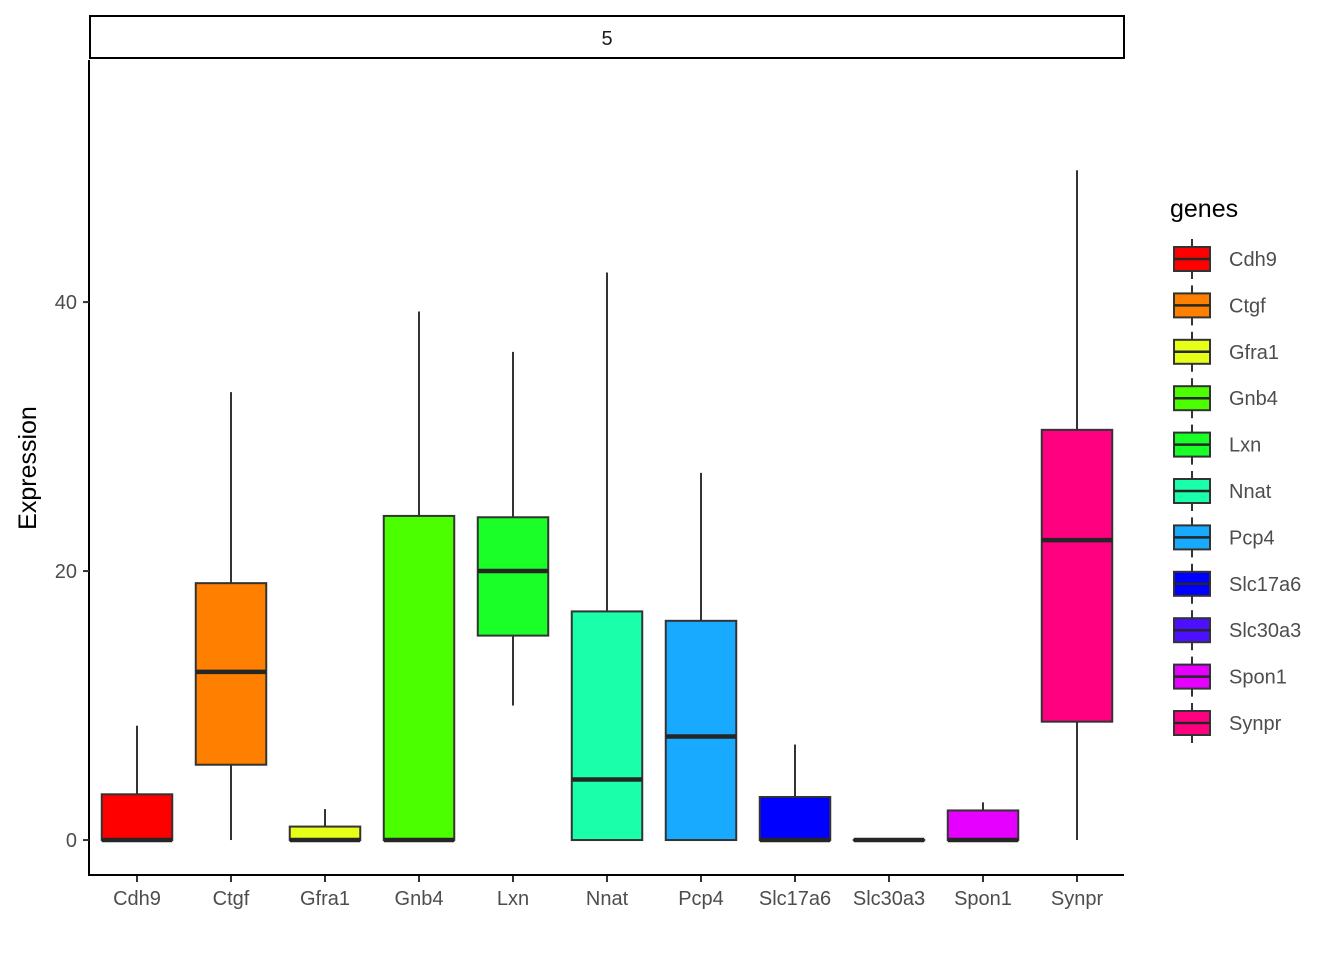  I want to click on legend-title: genes, so click(1204, 209).